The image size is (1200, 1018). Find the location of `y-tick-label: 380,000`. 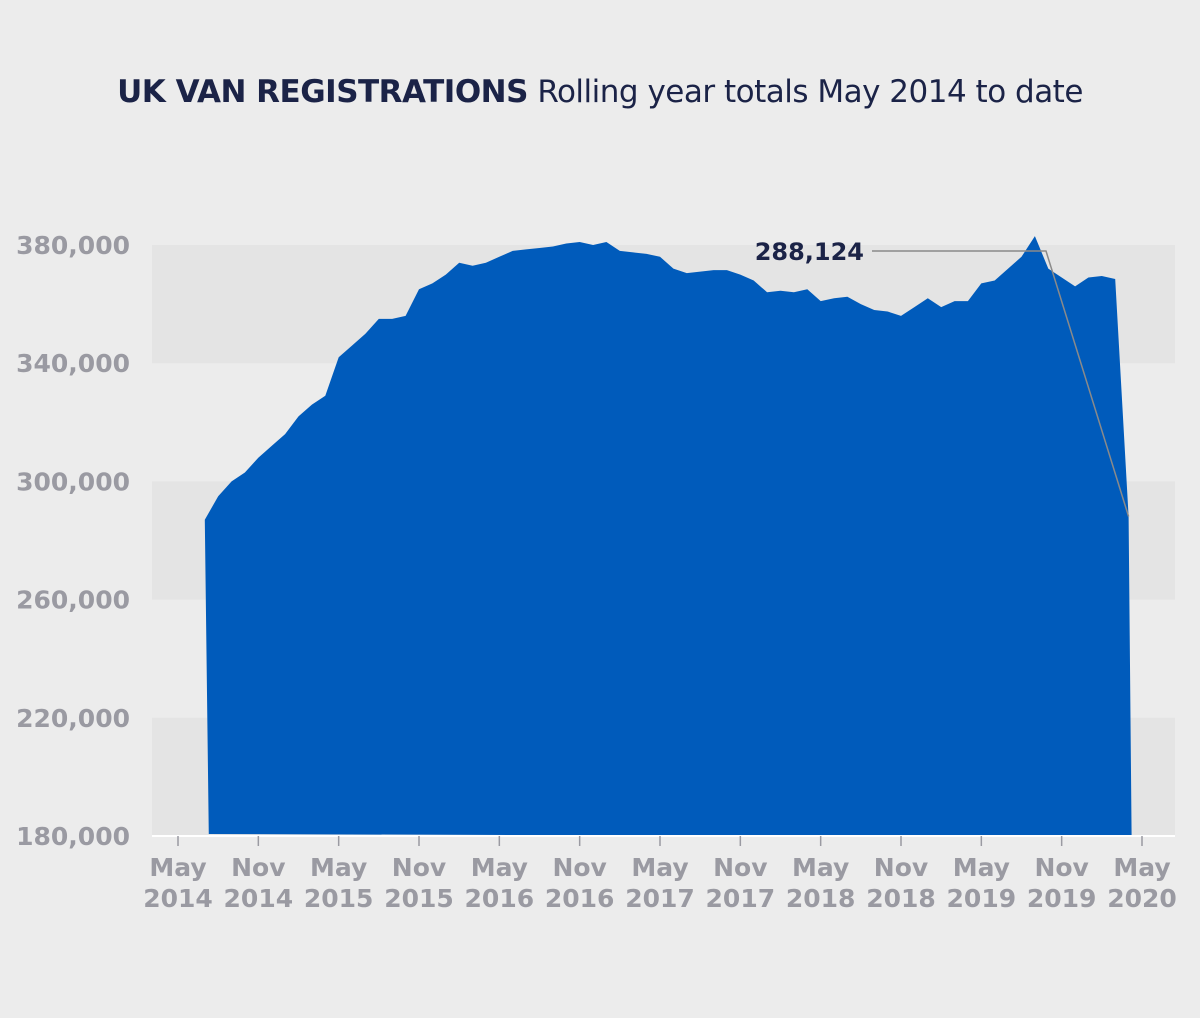

y-tick-label: 380,000 is located at coordinates (73, 245).